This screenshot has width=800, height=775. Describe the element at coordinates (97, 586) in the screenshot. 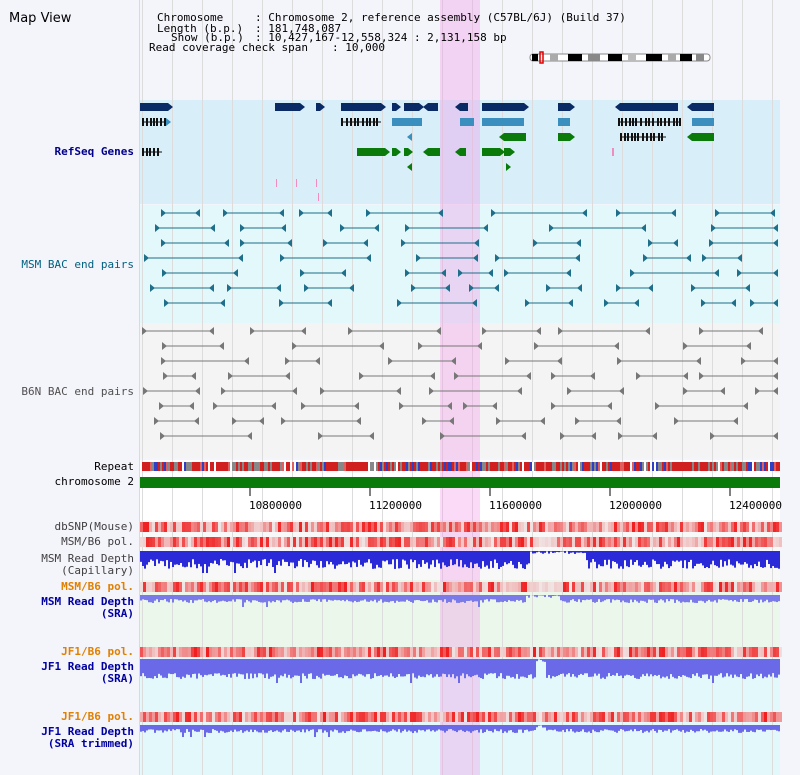

I see `msm-b6-pol-label-2: MSM/B6 pol.` at that location.